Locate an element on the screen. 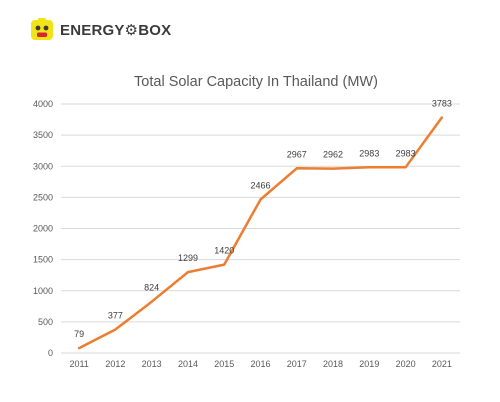  x-tick-label: 2021 is located at coordinates (442, 364).